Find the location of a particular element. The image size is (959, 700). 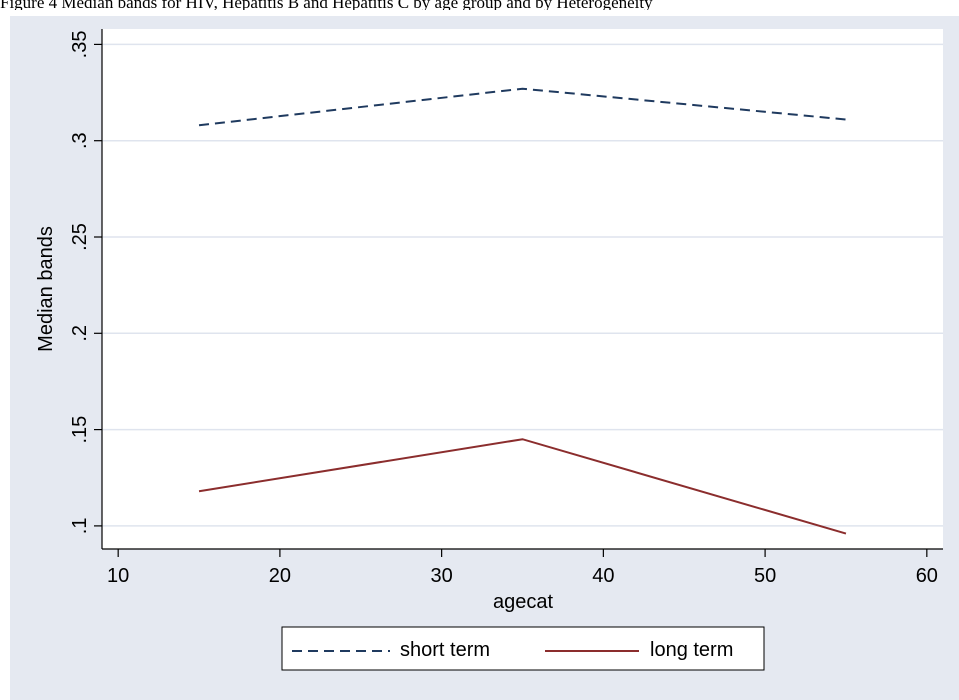

x-axis-title: agecat is located at coordinates (523, 602).